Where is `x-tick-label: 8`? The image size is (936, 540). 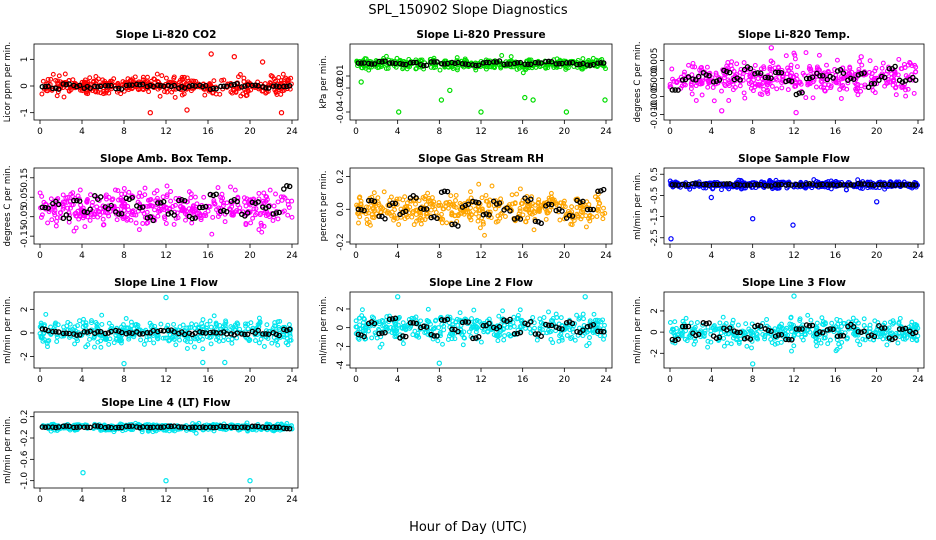 x-tick-label: 8 is located at coordinates (753, 256).